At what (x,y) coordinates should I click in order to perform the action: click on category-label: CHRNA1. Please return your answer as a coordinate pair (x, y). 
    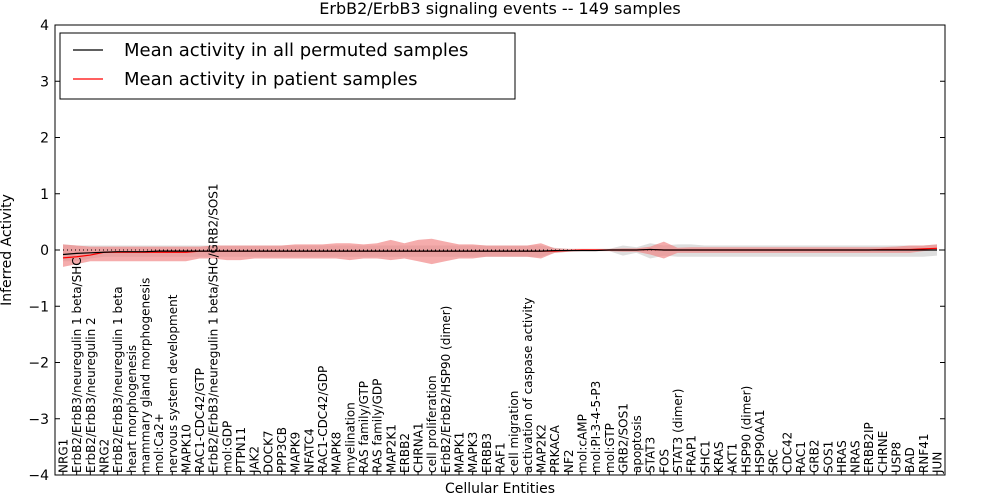
    Looking at the image, I should click on (419, 447).